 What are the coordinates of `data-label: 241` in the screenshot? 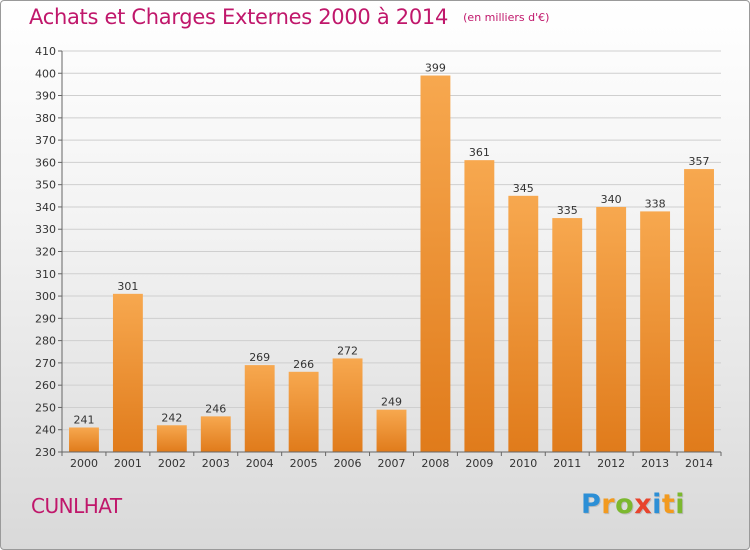 It's located at (83, 419).